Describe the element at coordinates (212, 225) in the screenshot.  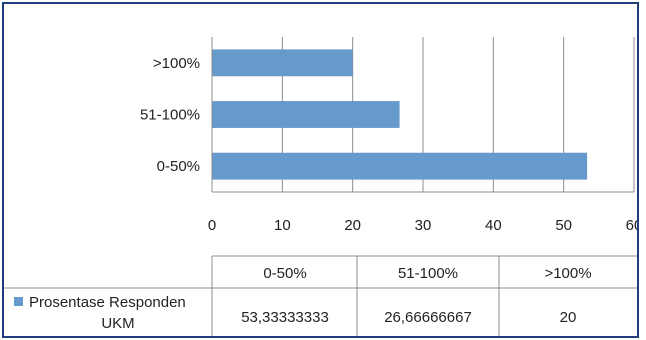
I see `x-tick-label: 0` at that location.